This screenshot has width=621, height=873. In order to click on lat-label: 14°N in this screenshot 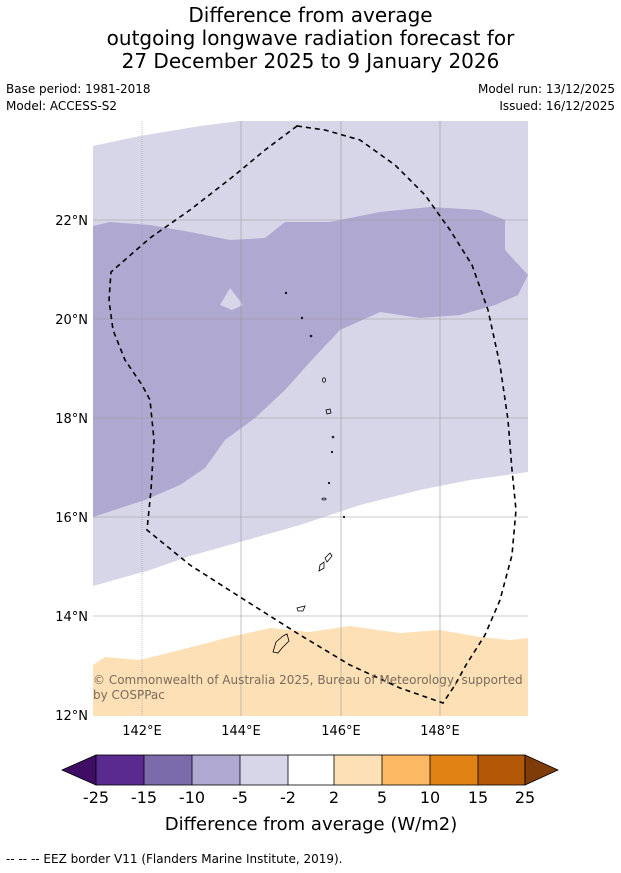, I will do `click(71, 617)`.